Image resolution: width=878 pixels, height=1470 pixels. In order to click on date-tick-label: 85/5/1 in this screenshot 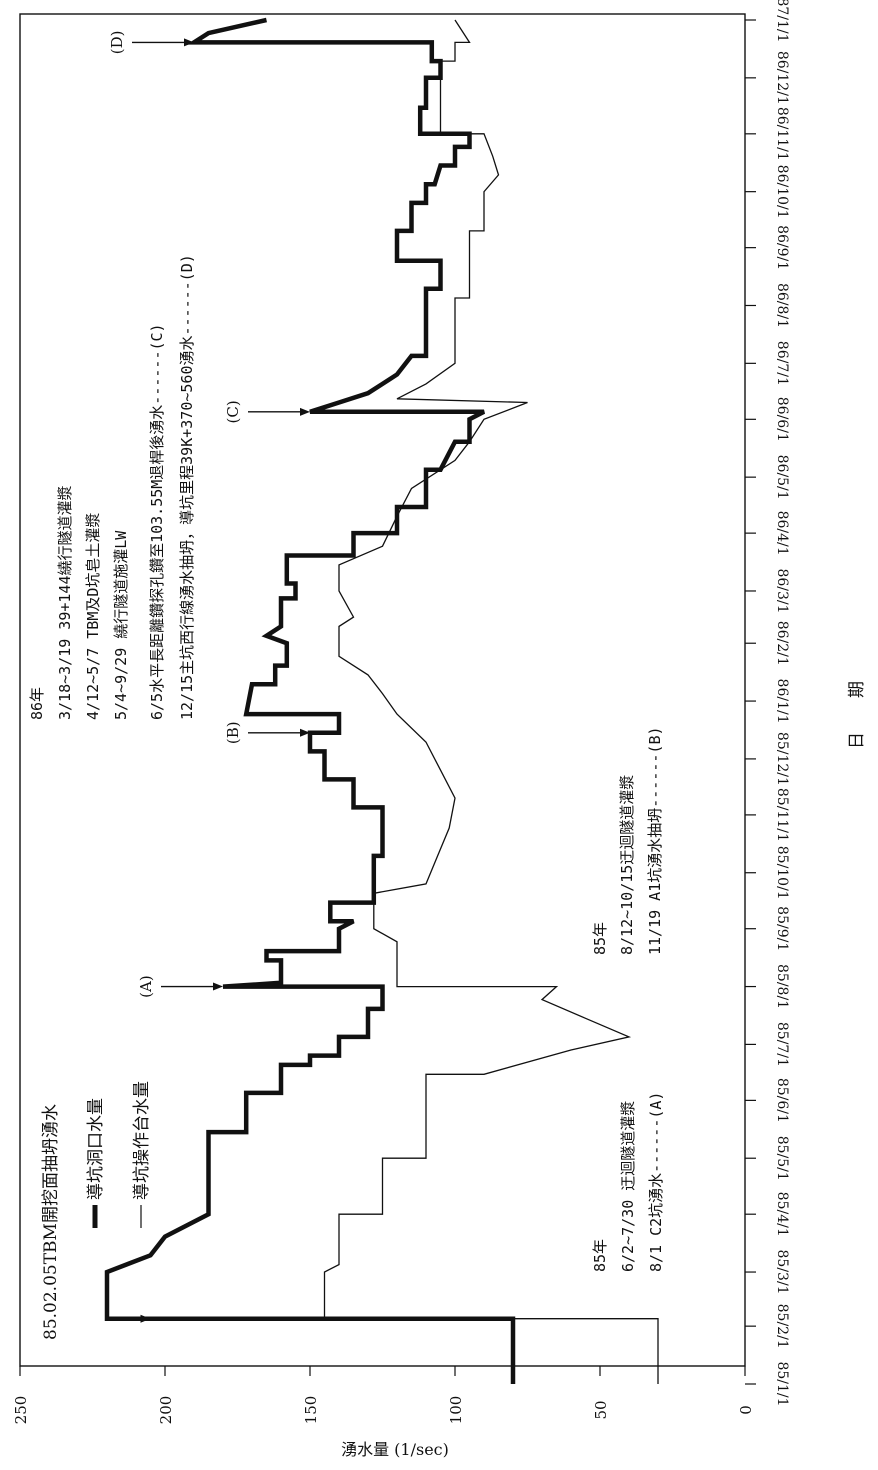, I will do `click(782, 1158)`.